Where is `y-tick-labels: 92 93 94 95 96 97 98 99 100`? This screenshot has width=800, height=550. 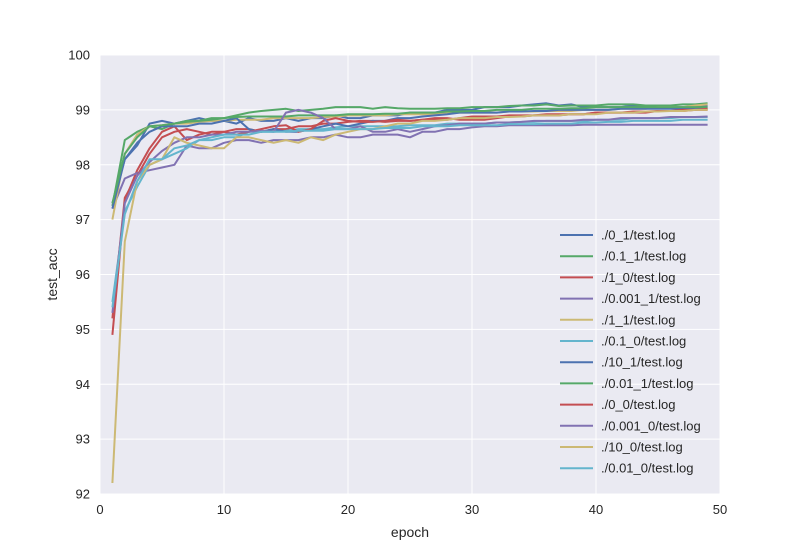 y-tick-labels: 92 93 94 95 96 97 98 99 100 is located at coordinates (79, 275).